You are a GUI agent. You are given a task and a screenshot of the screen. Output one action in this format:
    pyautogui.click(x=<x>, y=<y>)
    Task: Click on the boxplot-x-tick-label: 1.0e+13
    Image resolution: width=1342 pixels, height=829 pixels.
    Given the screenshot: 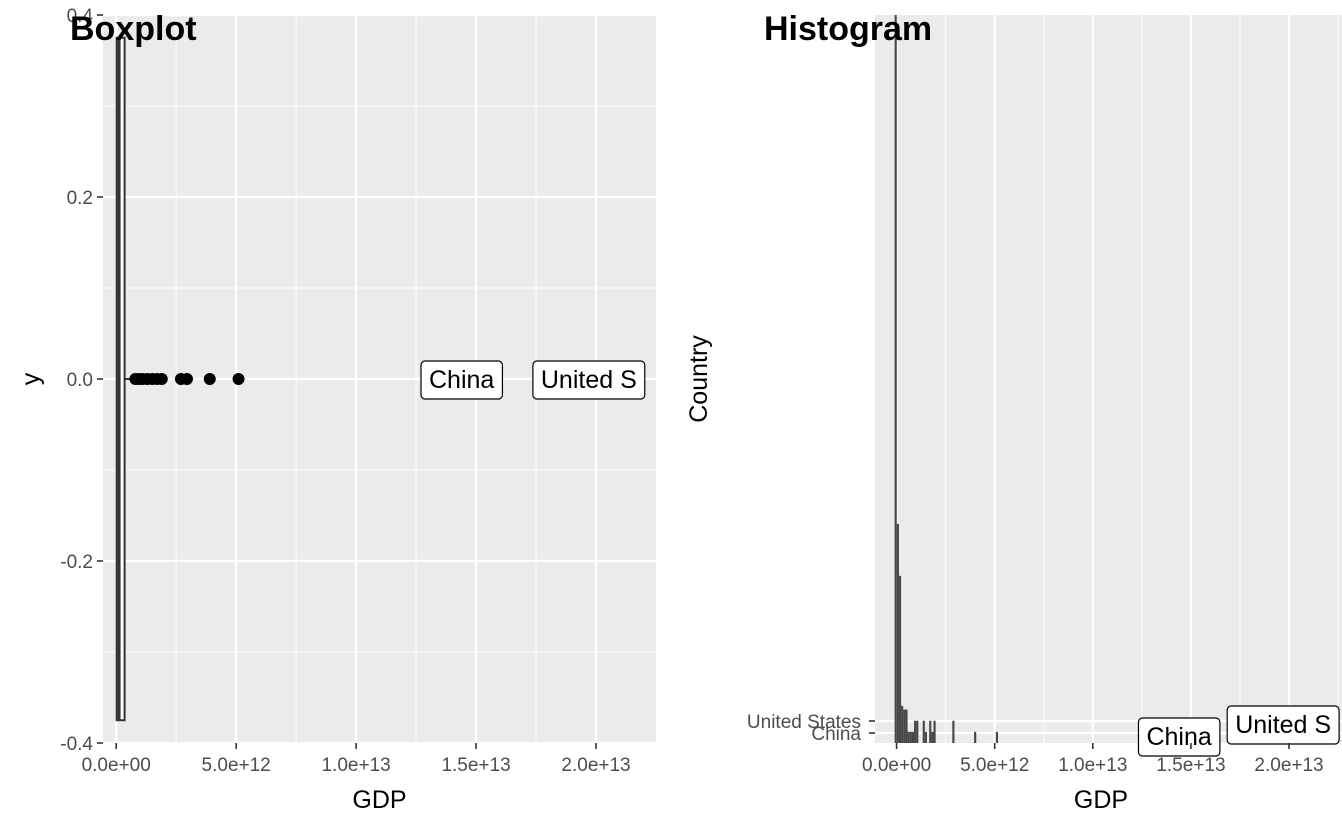 What is the action you would take?
    pyautogui.click(x=355, y=765)
    